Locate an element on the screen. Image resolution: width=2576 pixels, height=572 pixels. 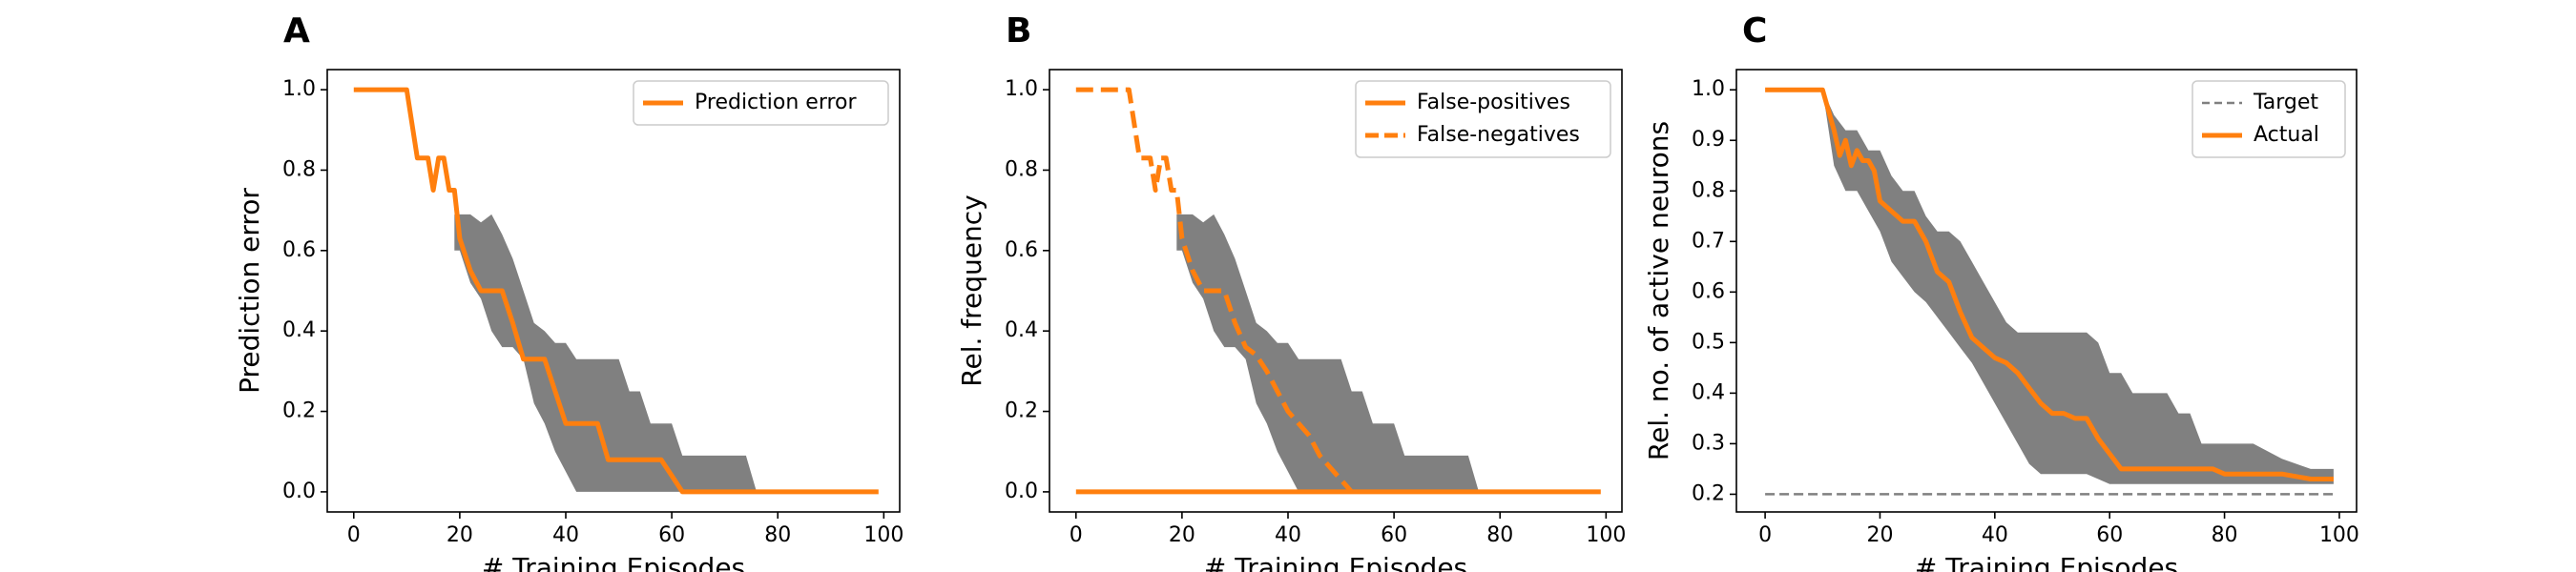
legend: False-positives False-negatives is located at coordinates (1483, 119).